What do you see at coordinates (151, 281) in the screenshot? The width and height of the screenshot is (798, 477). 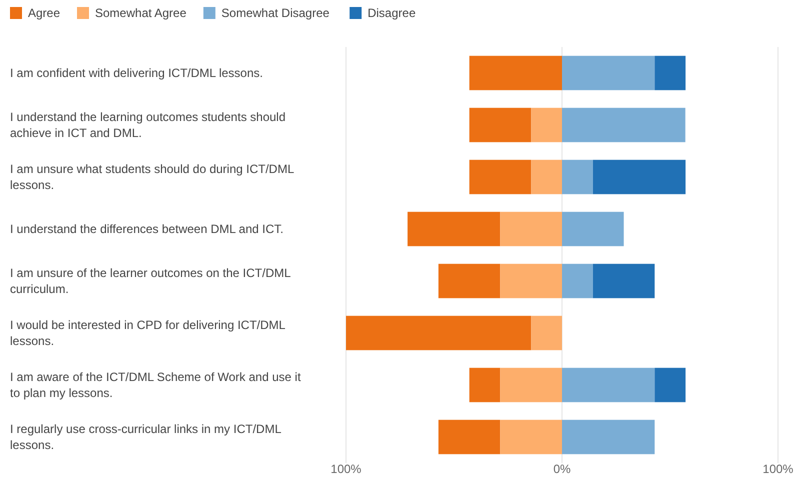 I see `y-tick-label: I am unsure of the learner outcomes on the ICT/DML curriculum.` at bounding box center [151, 281].